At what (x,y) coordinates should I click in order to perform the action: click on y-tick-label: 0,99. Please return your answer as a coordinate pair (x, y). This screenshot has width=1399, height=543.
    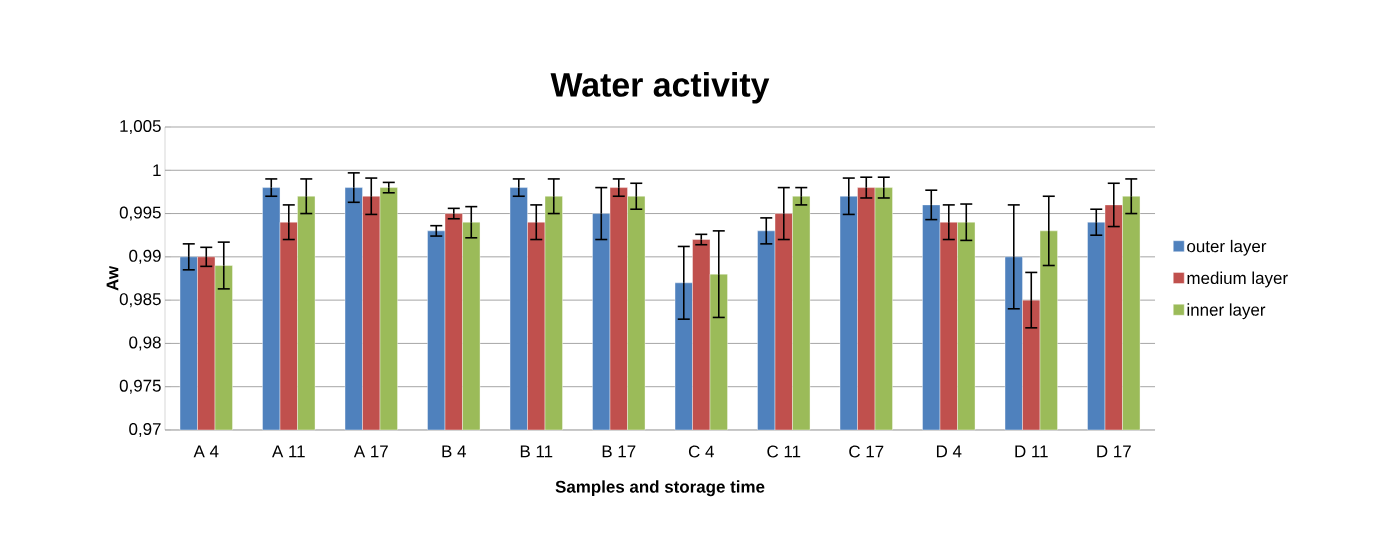
    Looking at the image, I should click on (145, 256).